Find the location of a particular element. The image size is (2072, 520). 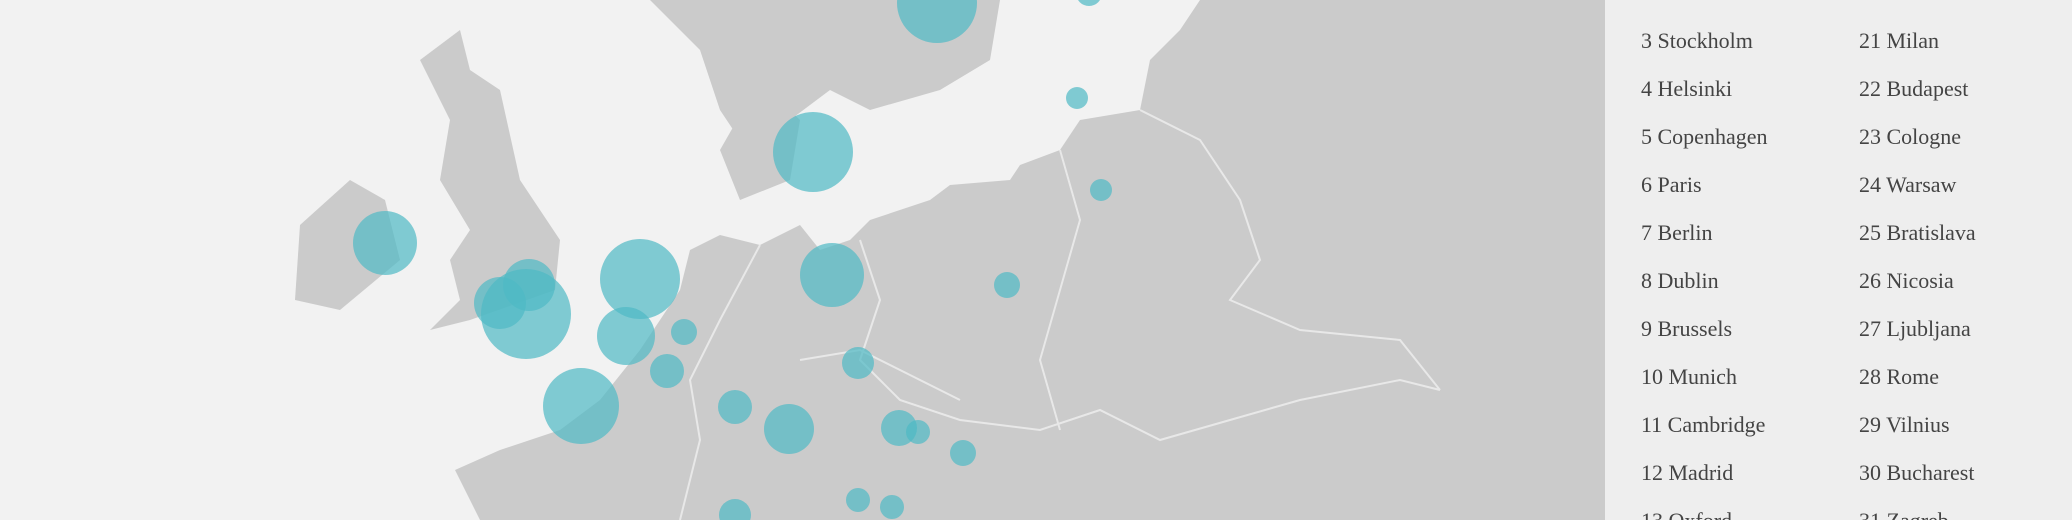

city-label: 4 Helsinki is located at coordinates (1686, 88).